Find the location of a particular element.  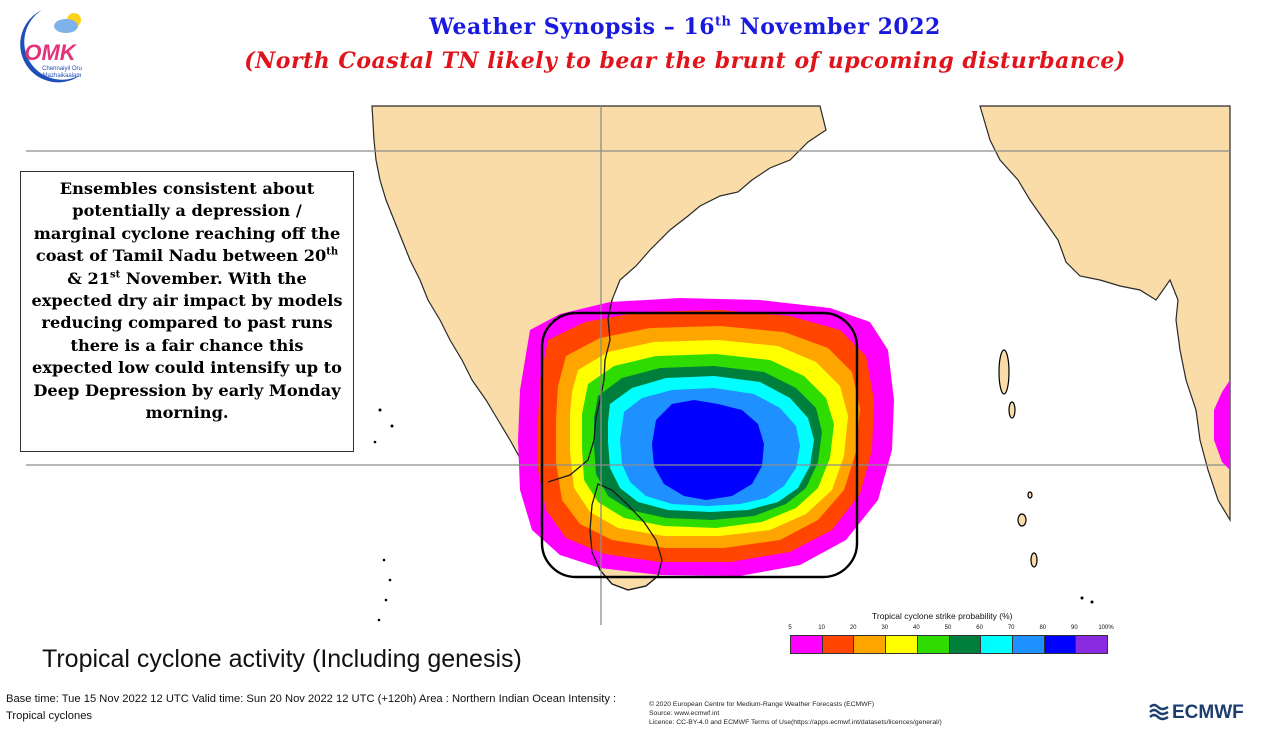

legend-tick-label: 70 is located at coordinates (1011, 628).